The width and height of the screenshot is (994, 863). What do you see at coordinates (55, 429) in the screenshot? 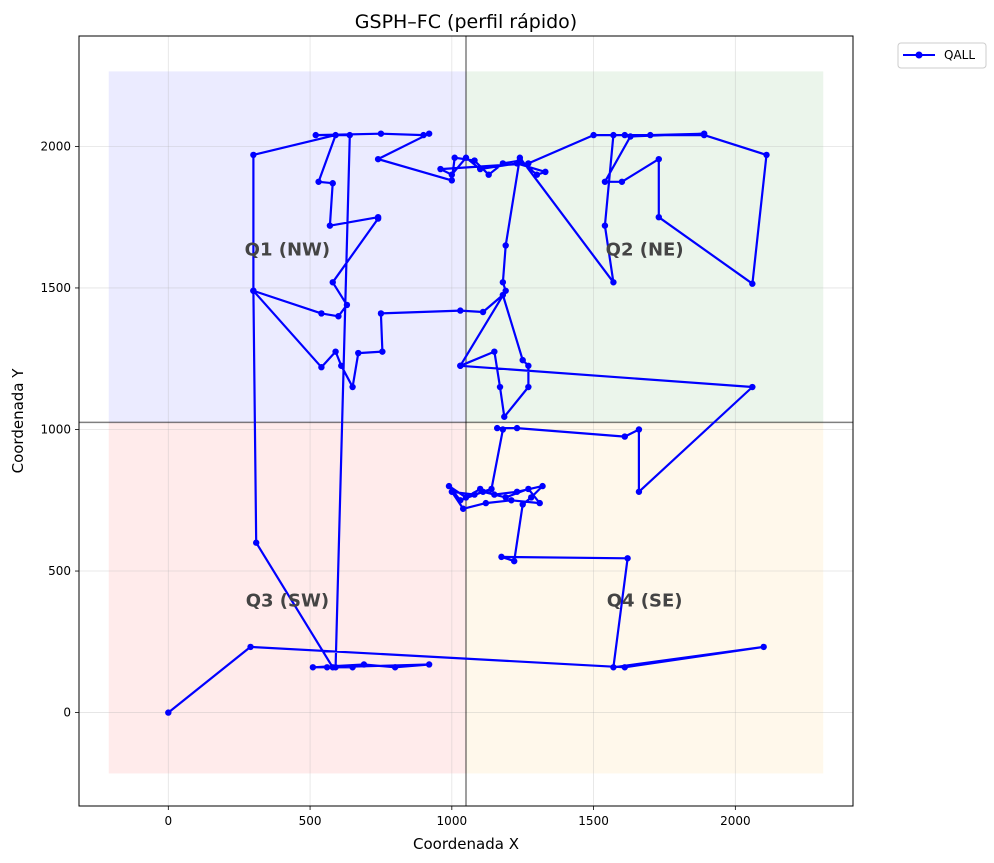
I see `y-tick-label-1000: 1000` at bounding box center [55, 429].